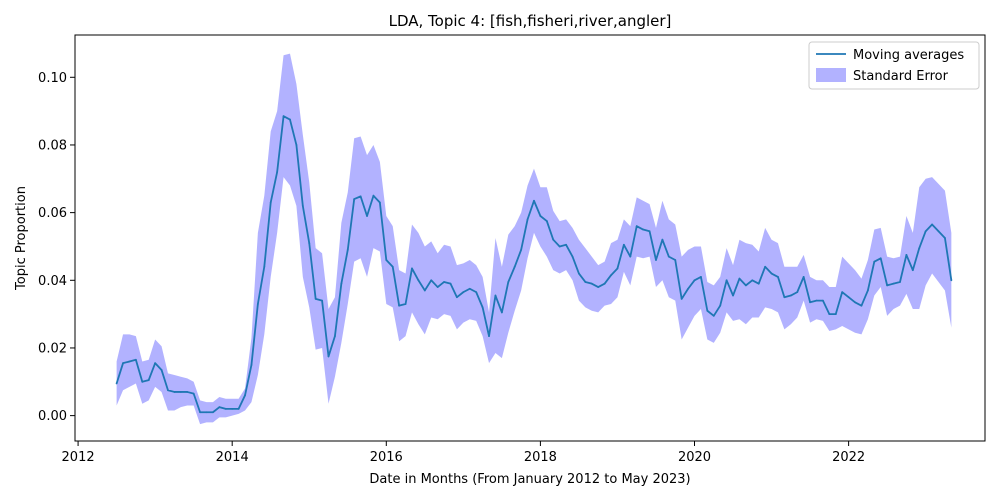  Describe the element at coordinates (52, 348) in the screenshot. I see `y-tick-label: 0.02` at that location.